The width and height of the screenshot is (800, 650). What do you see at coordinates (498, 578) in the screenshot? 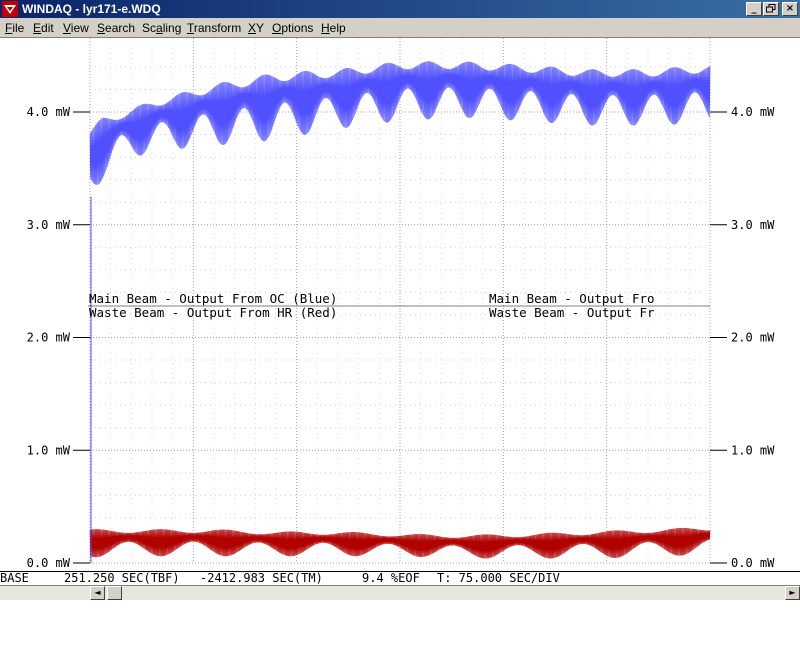
I see `status-div: T: 75.000 SEC/DIV` at bounding box center [498, 578].